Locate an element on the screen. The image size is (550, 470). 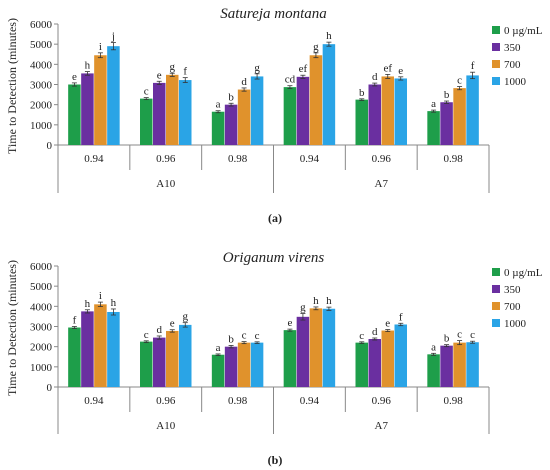
y-tick-label: 4000 is located at coordinates (41, 307).